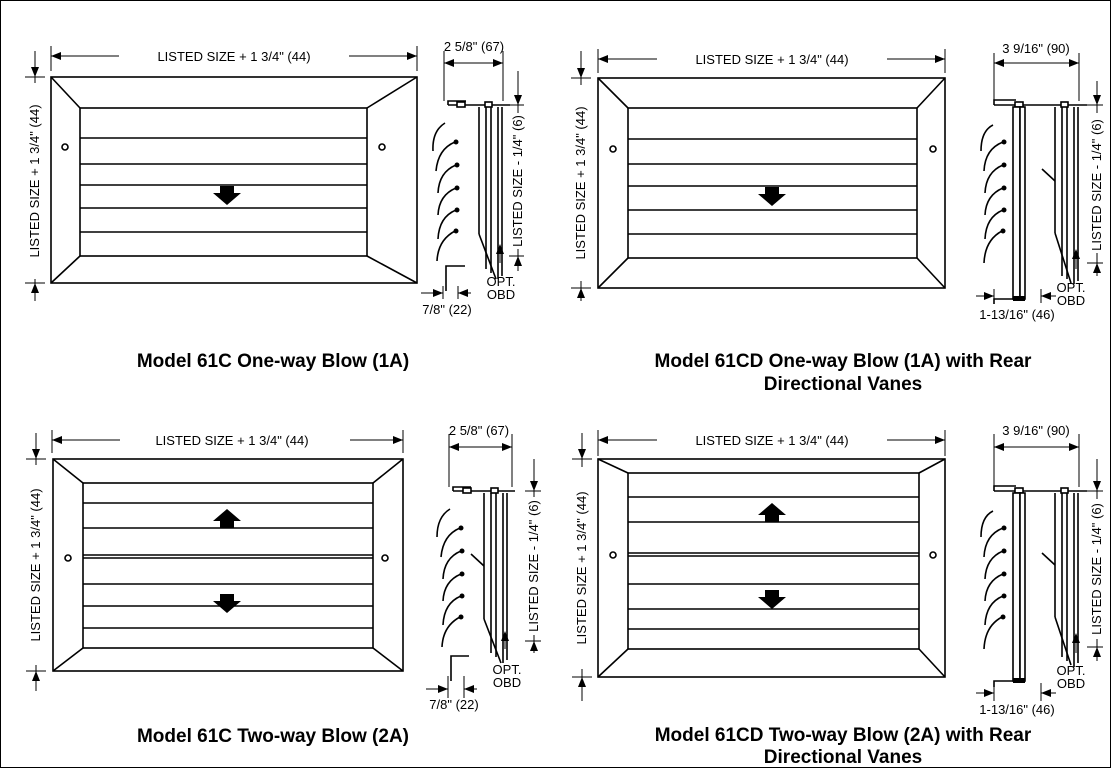 The width and height of the screenshot is (1111, 768). What do you see at coordinates (273, 361) in the screenshot?
I see `model-title: Model 61C One-way Blow (1A)` at bounding box center [273, 361].